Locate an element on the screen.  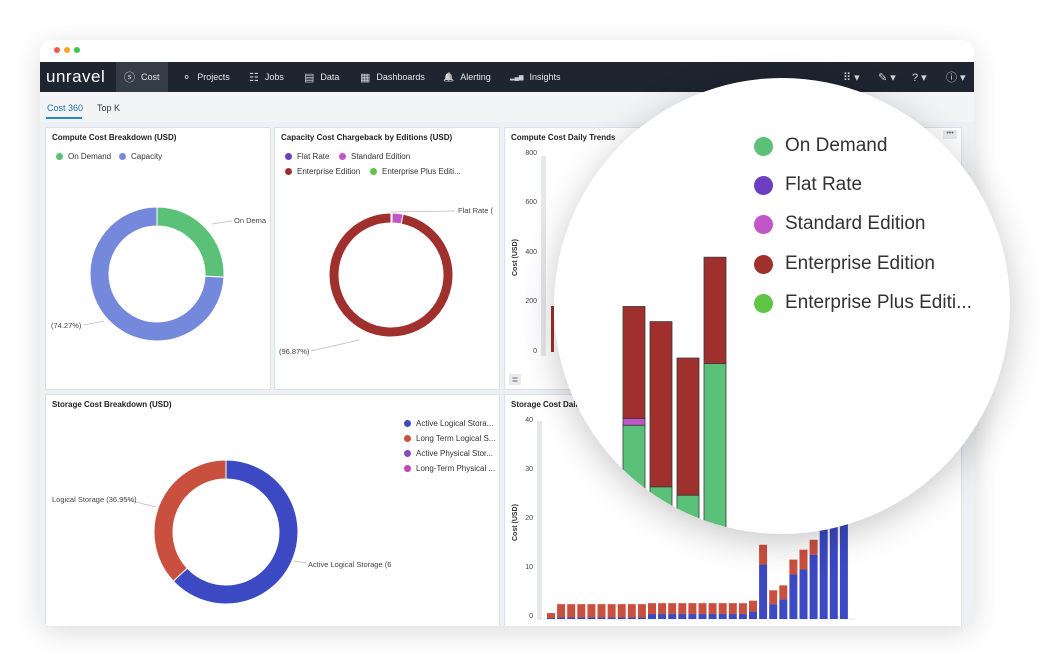
legend-standard-edition: Standard Edition is located at coordinates (374, 156).